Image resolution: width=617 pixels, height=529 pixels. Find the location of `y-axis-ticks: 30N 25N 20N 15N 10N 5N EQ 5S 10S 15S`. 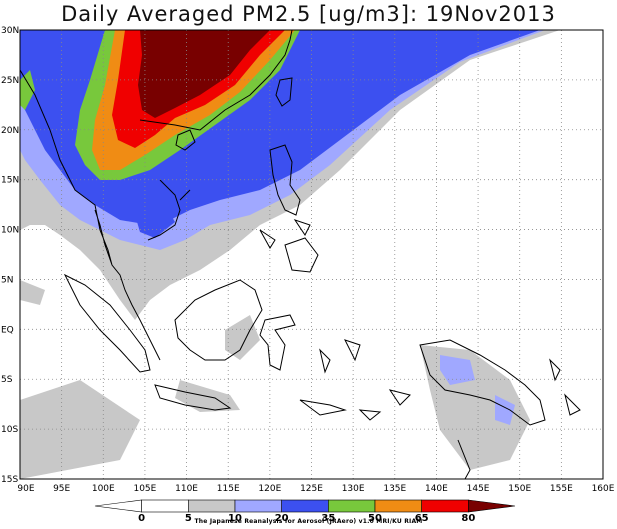

y-axis-ticks: 30N 25N 20N 15N 10N 5N EQ 5S 10S 15S is located at coordinates (10, 255).